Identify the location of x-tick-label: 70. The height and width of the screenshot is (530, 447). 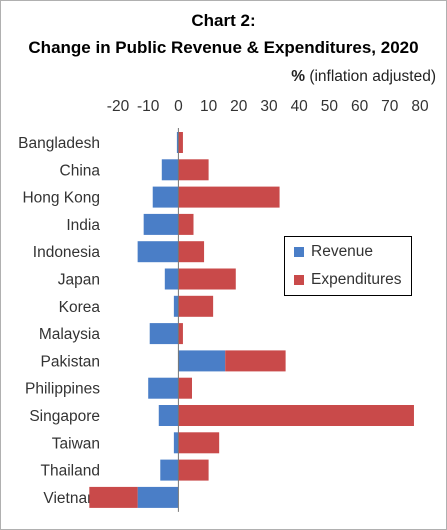
(390, 106).